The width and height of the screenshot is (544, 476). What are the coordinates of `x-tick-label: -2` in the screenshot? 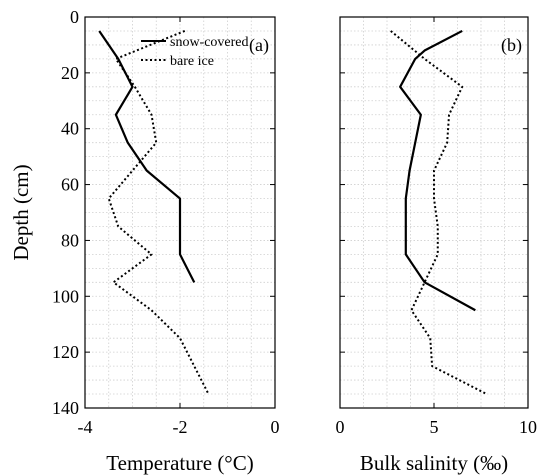 It's located at (180, 427).